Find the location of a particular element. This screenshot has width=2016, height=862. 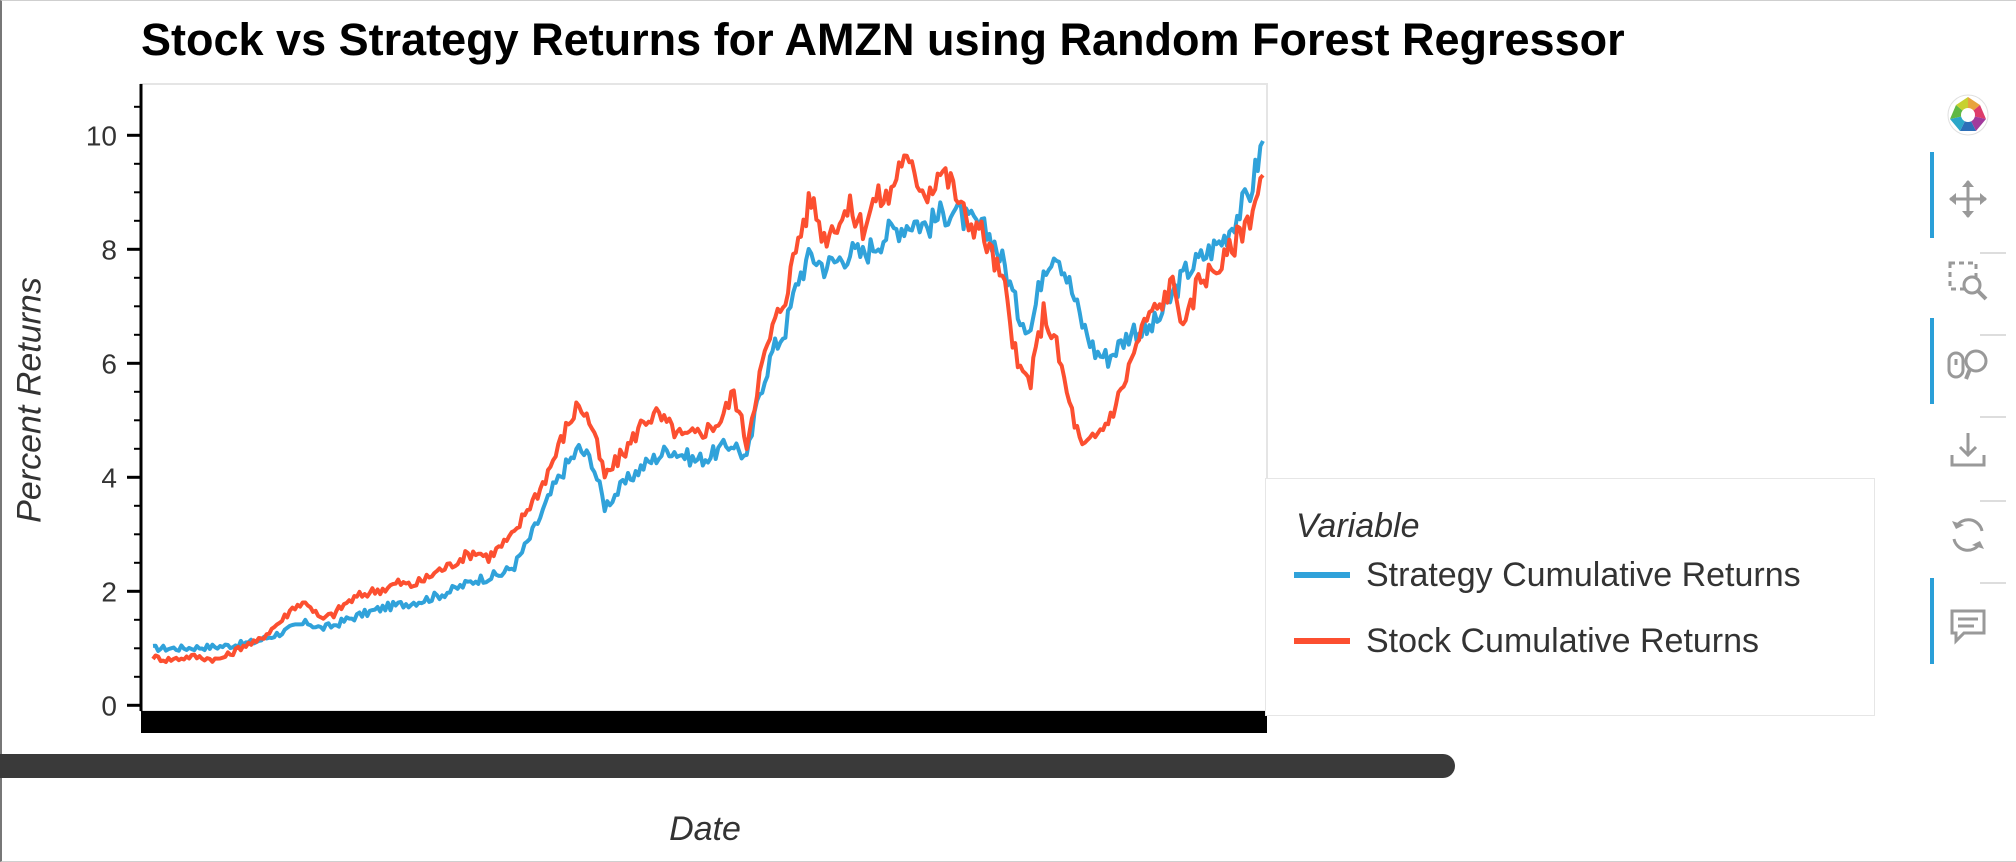

legend-item-strategy: Strategy Cumulative Returns is located at coordinates (1547, 575).